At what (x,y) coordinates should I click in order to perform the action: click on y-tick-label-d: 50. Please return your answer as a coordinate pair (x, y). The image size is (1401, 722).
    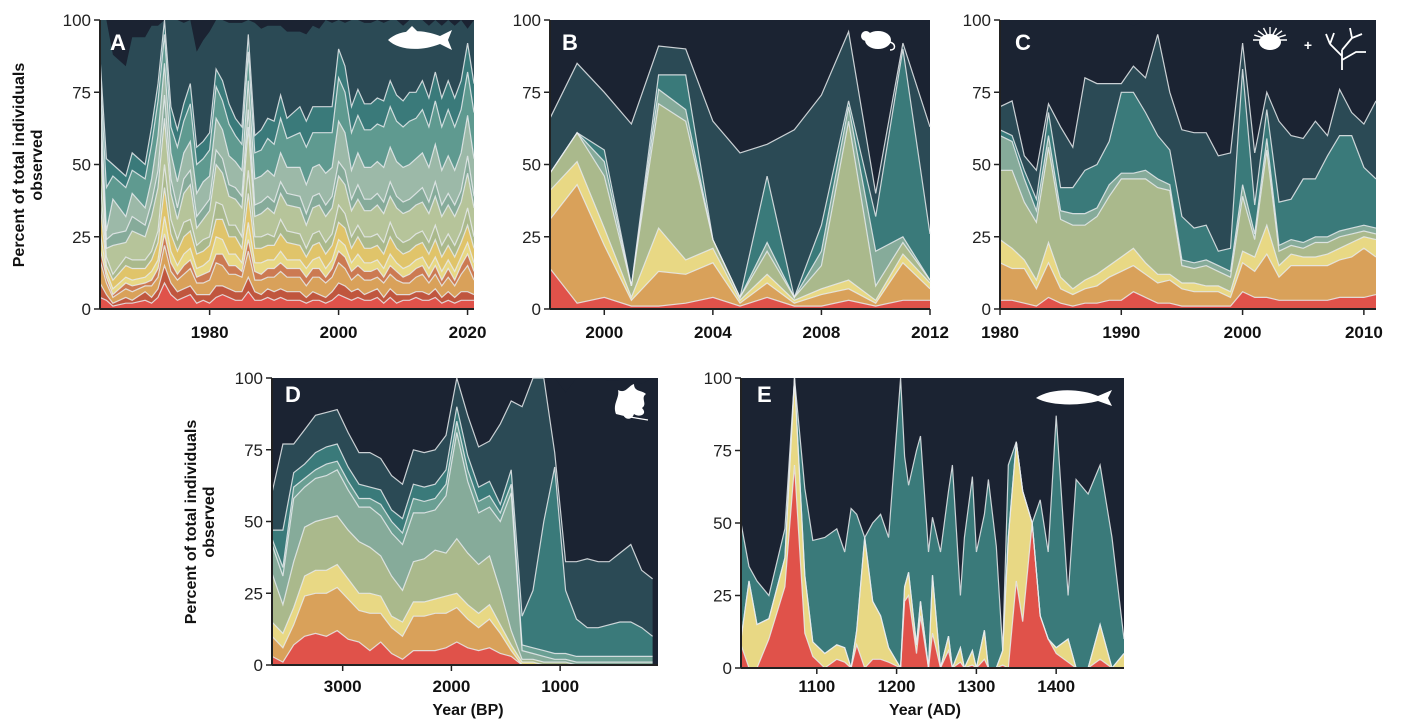
    Looking at the image, I should click on (253, 522).